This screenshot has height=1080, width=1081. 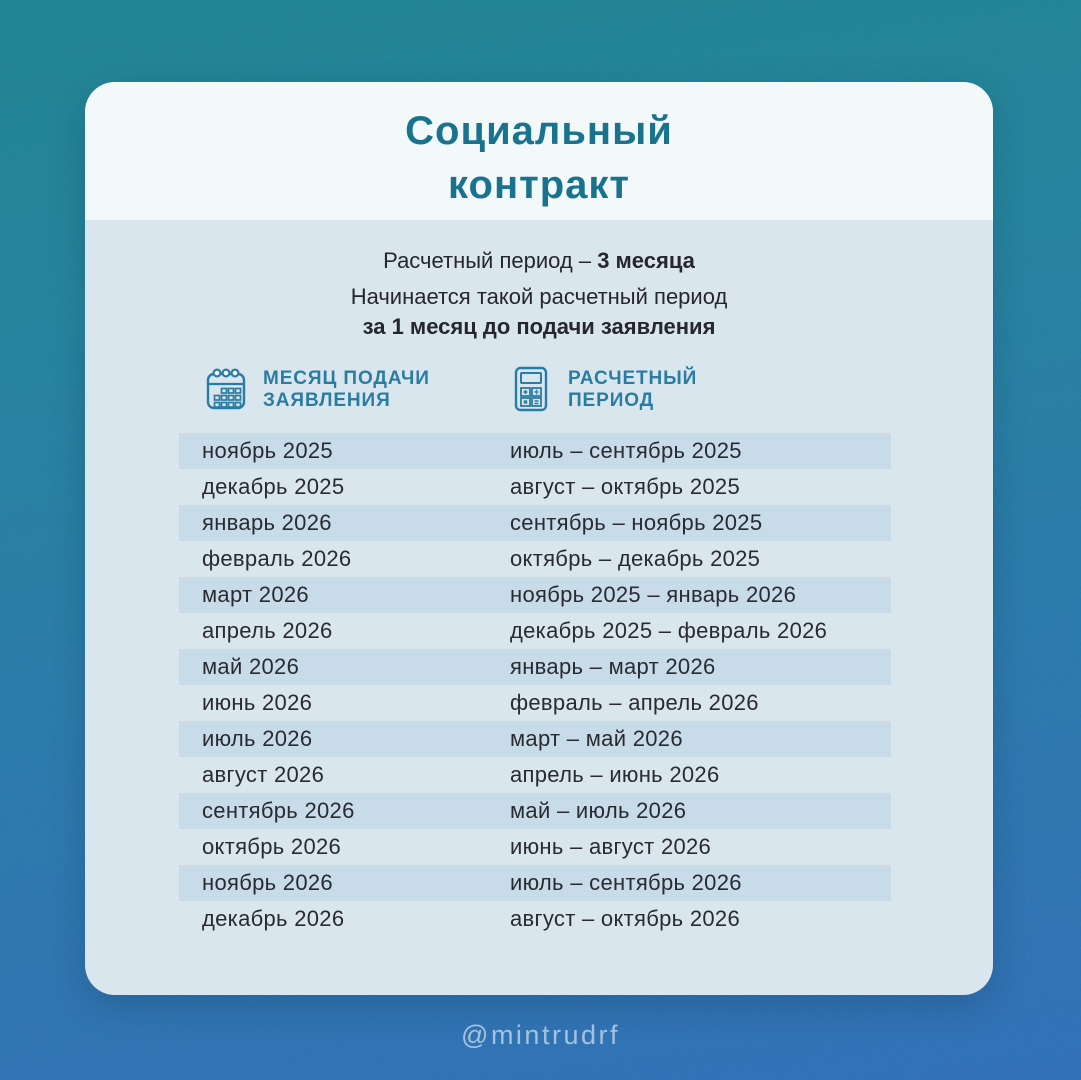 I want to click on column-1-label-line1: МЕСЯЦ ПОДАЧИ, so click(x=346, y=378).